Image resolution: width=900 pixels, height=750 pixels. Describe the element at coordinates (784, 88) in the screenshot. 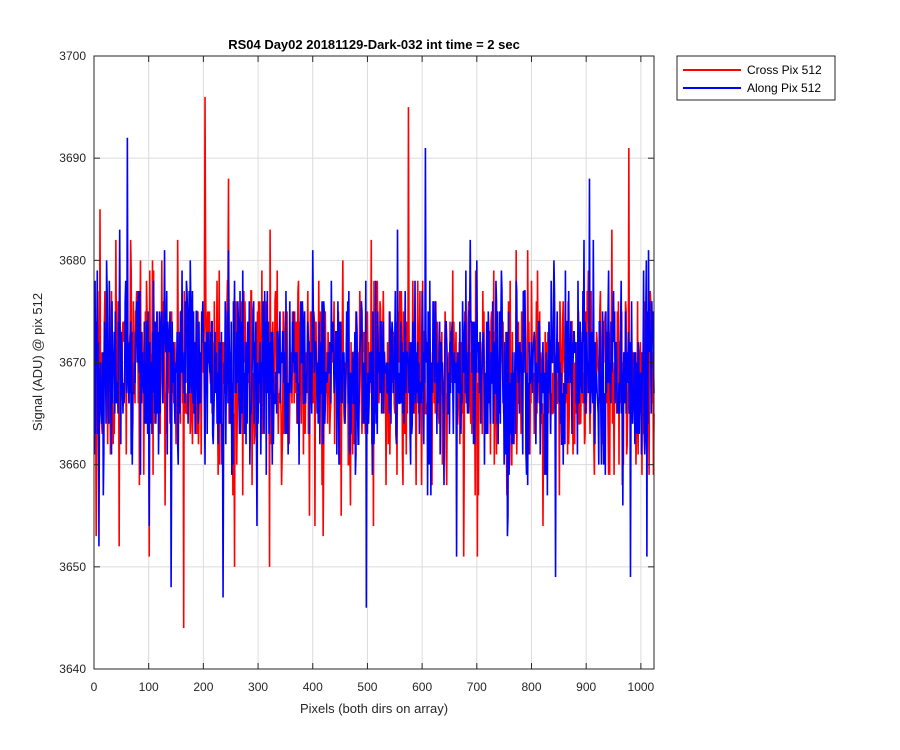

I see `legend-label-along: Along Pix 512` at that location.